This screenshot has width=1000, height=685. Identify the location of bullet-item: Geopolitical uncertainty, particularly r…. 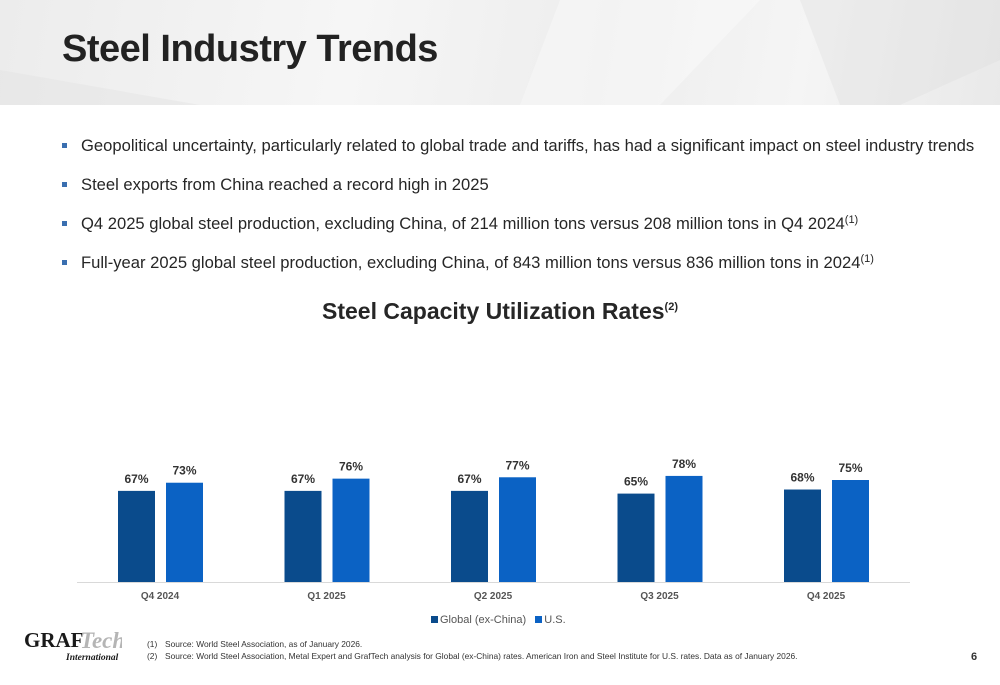
(524, 154).